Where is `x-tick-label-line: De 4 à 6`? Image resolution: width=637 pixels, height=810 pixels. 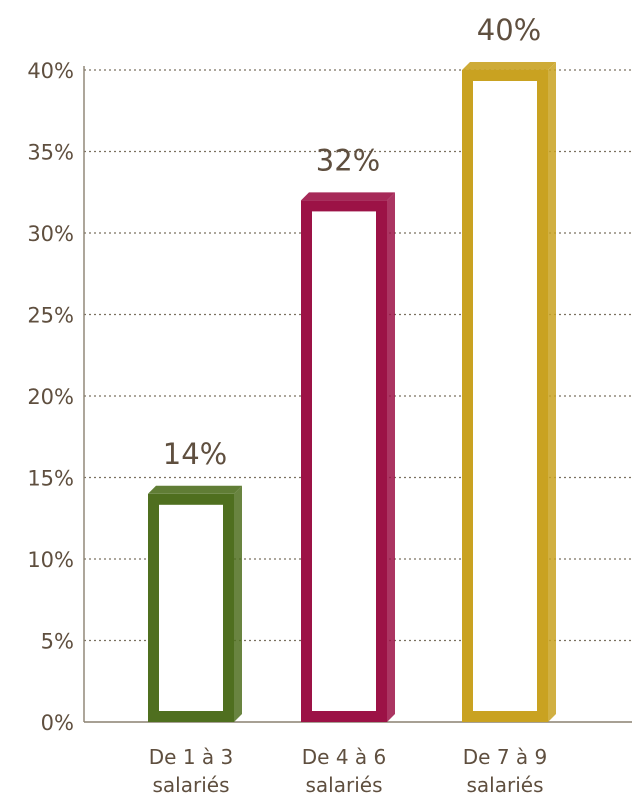 x-tick-label-line: De 4 à 6 is located at coordinates (344, 757).